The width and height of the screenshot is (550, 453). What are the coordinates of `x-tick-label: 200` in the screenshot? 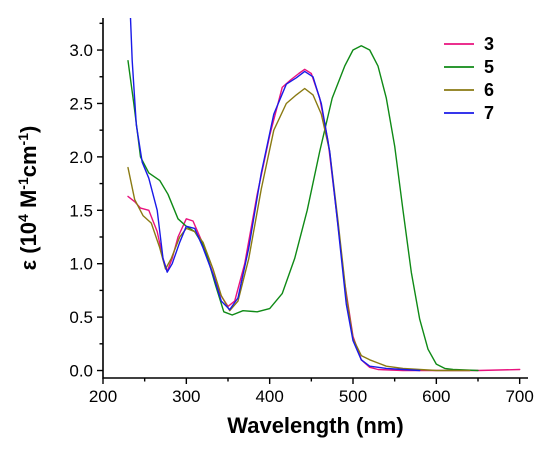 It's located at (103, 396).